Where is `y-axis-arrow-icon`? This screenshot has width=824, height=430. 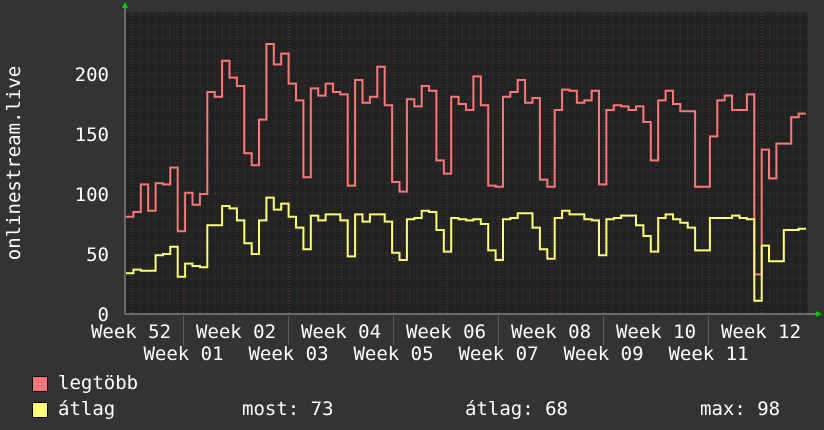 y-axis-arrow-icon is located at coordinates (125, 5).